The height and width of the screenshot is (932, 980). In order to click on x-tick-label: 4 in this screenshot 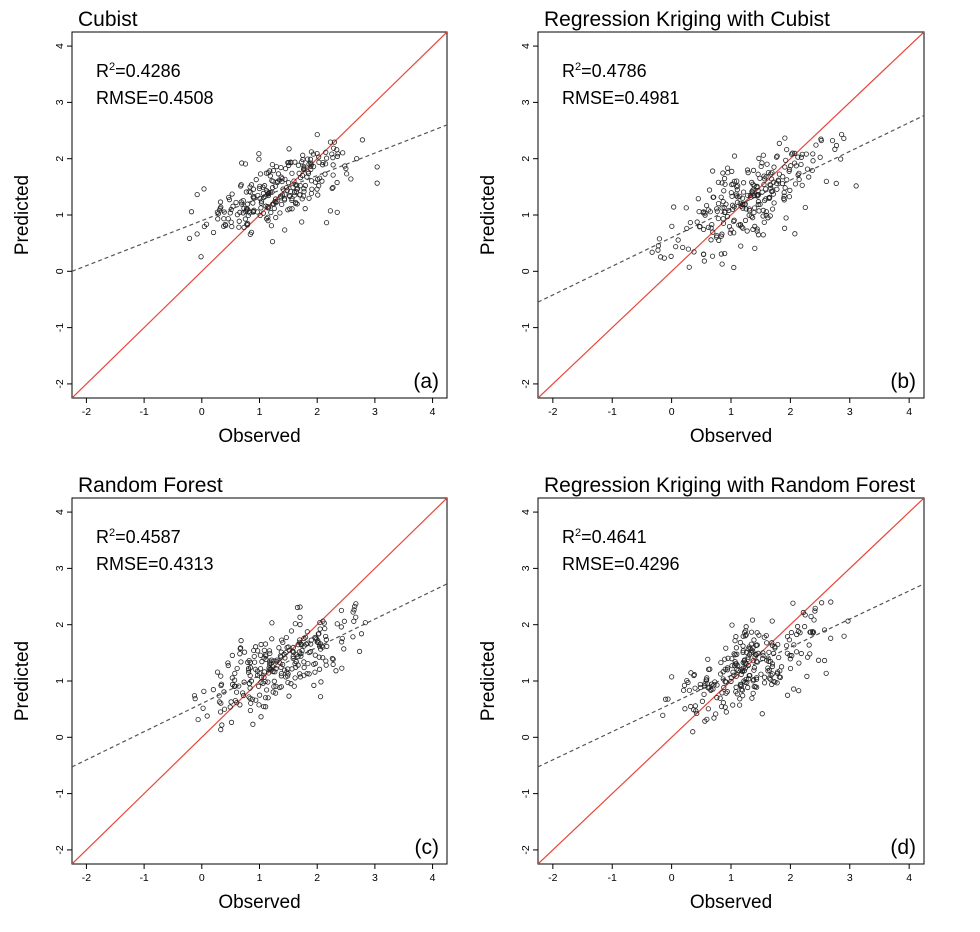, I will do `click(909, 412)`.